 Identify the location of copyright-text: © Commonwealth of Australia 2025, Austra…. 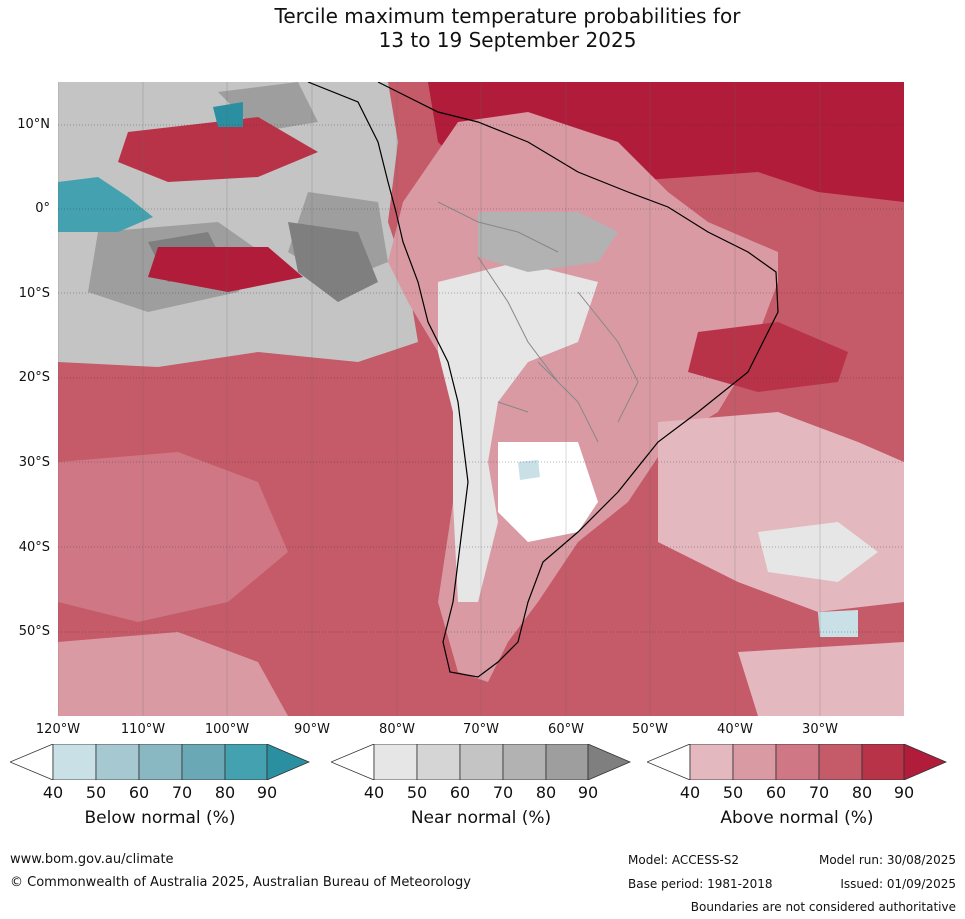
(240, 882).